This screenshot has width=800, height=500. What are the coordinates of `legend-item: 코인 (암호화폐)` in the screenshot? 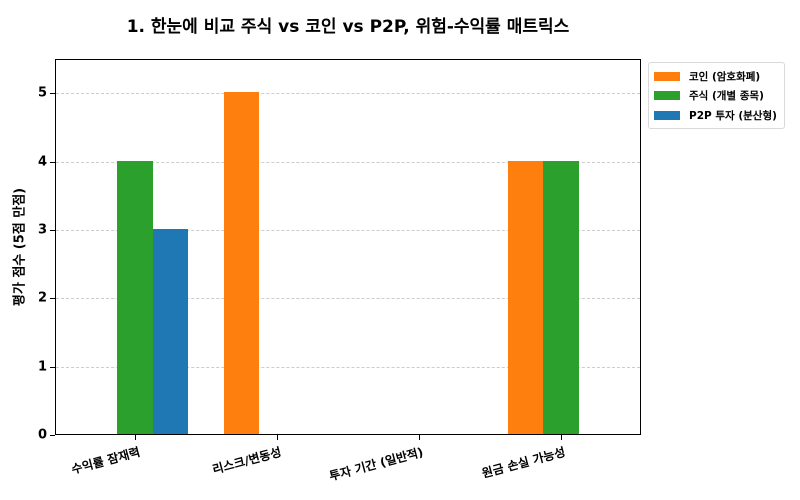 It's located at (707, 76).